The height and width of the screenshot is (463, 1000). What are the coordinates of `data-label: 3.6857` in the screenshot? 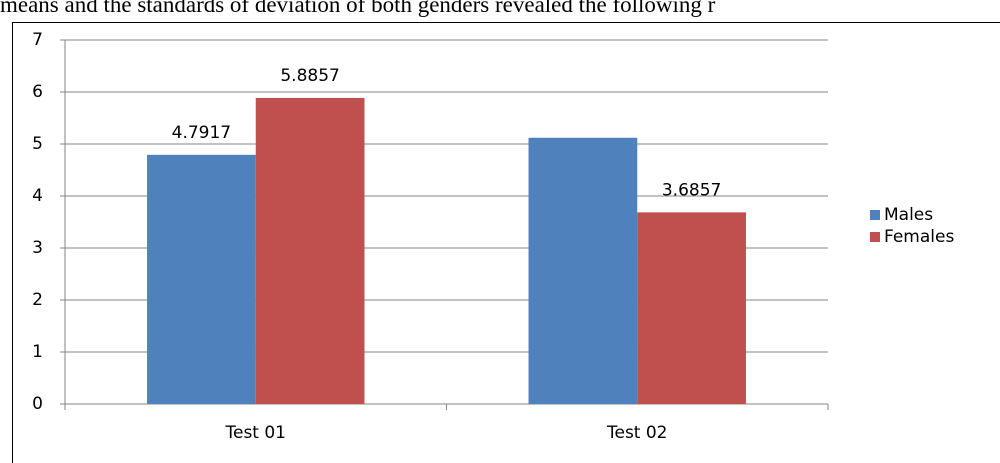 It's located at (691, 190).